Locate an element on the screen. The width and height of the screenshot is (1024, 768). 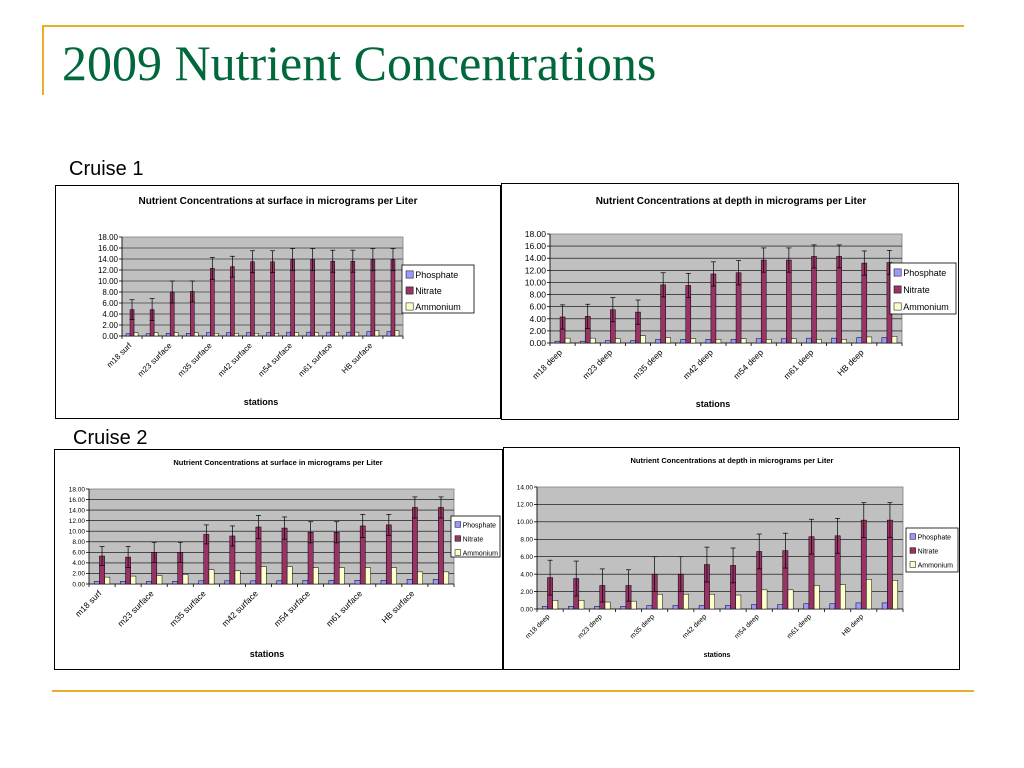
x-category-label: m18 deep is located at coordinates (547, 364).